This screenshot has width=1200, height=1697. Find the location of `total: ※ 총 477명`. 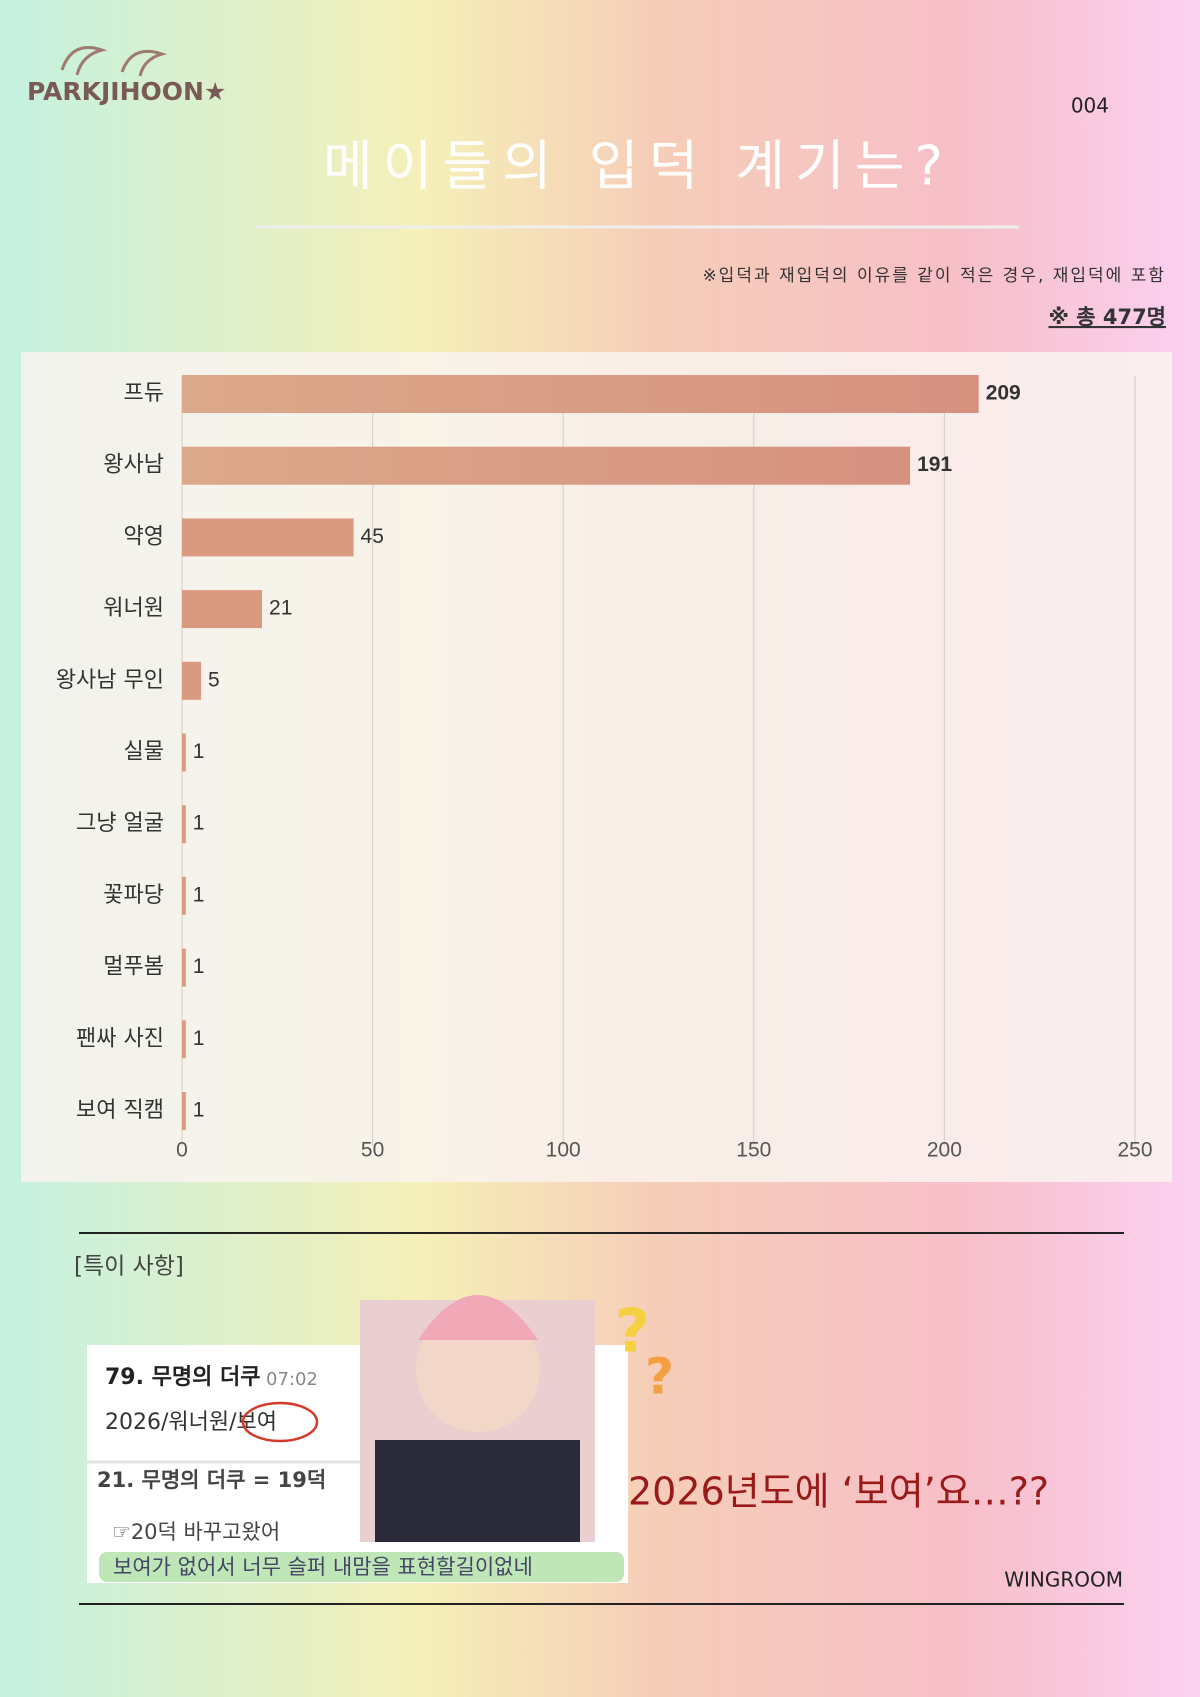

total: ※ 총 477명 is located at coordinates (1107, 317).